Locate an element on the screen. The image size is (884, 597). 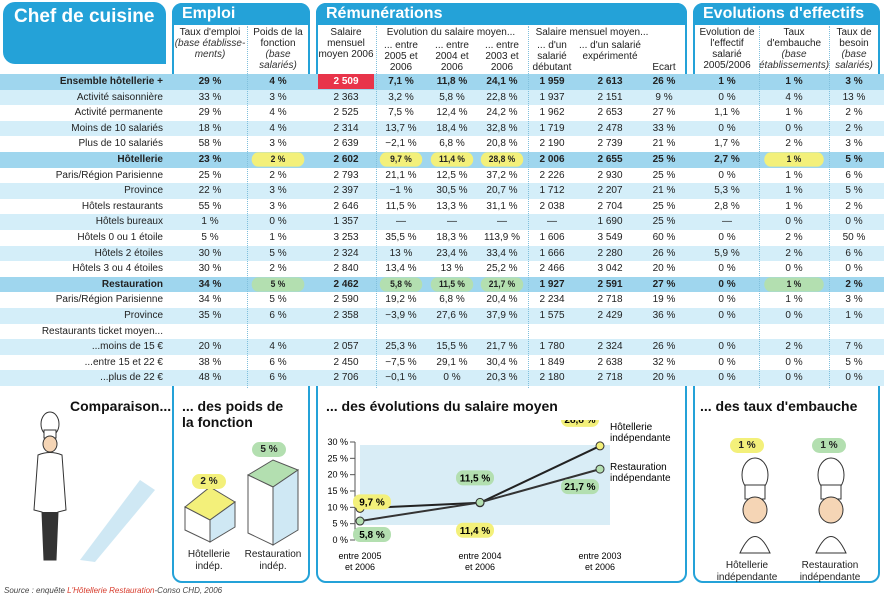
table-cell: 29,1 % is located at coordinates (452, 362).